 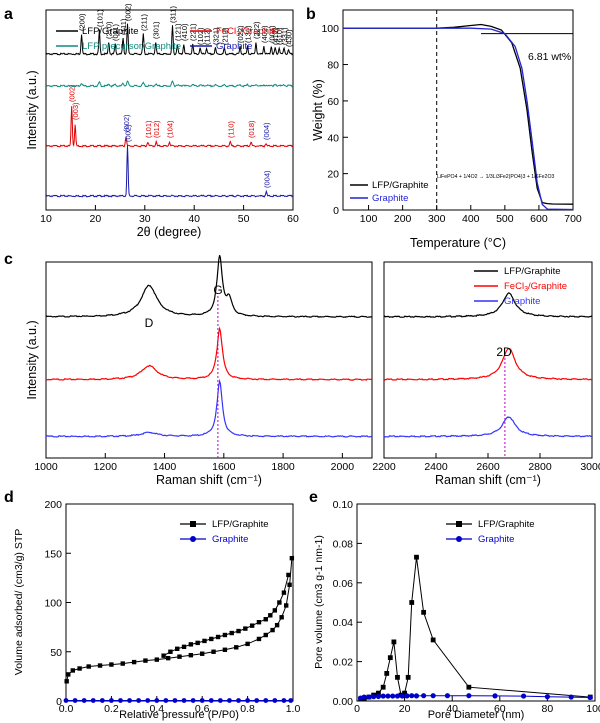 I want to click on d-y-tick-label: 50, so click(x=56, y=653).